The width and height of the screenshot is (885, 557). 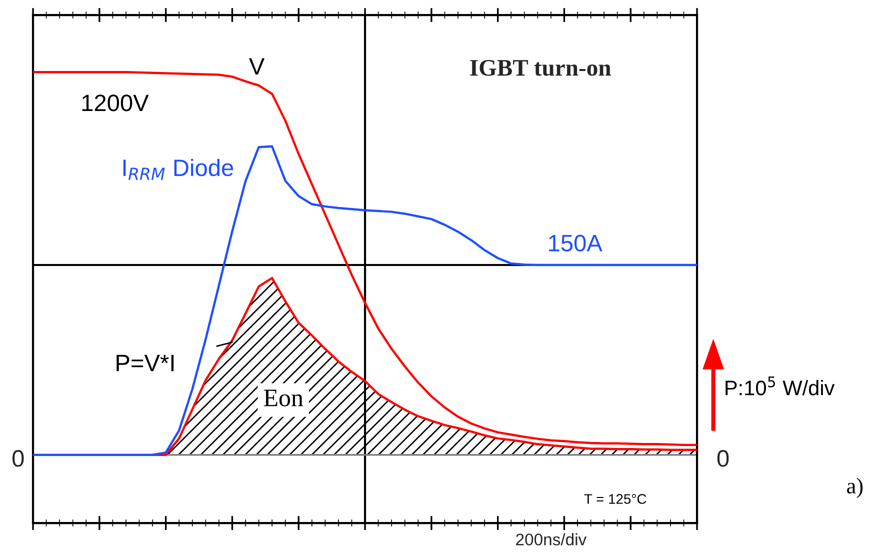 I want to click on text: P:10$^{5}$ W/div, so click(x=780, y=386).